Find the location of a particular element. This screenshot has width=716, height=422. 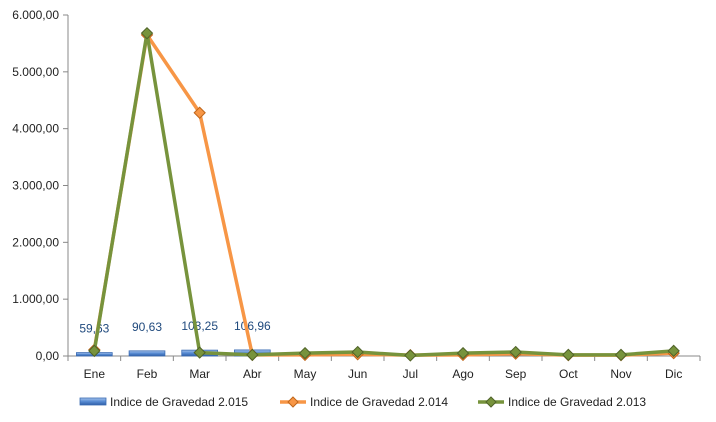

bar-data-label: 103,25 is located at coordinates (199, 326).